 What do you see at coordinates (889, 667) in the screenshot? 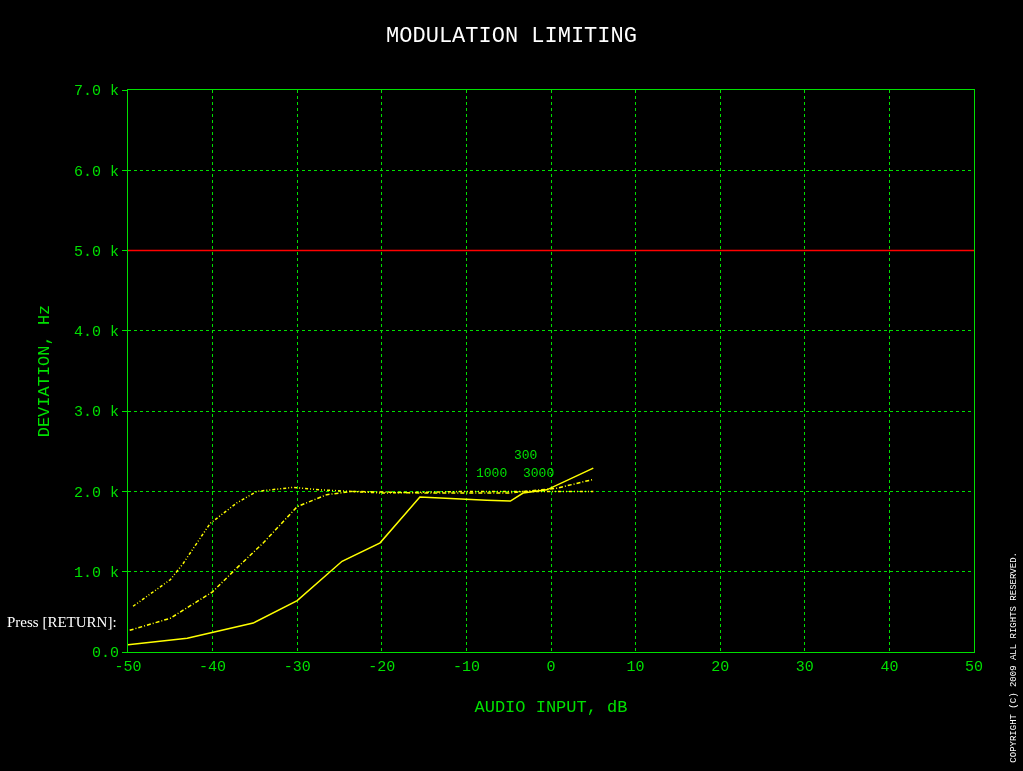
I see `x-tick-label: 40` at bounding box center [889, 667].